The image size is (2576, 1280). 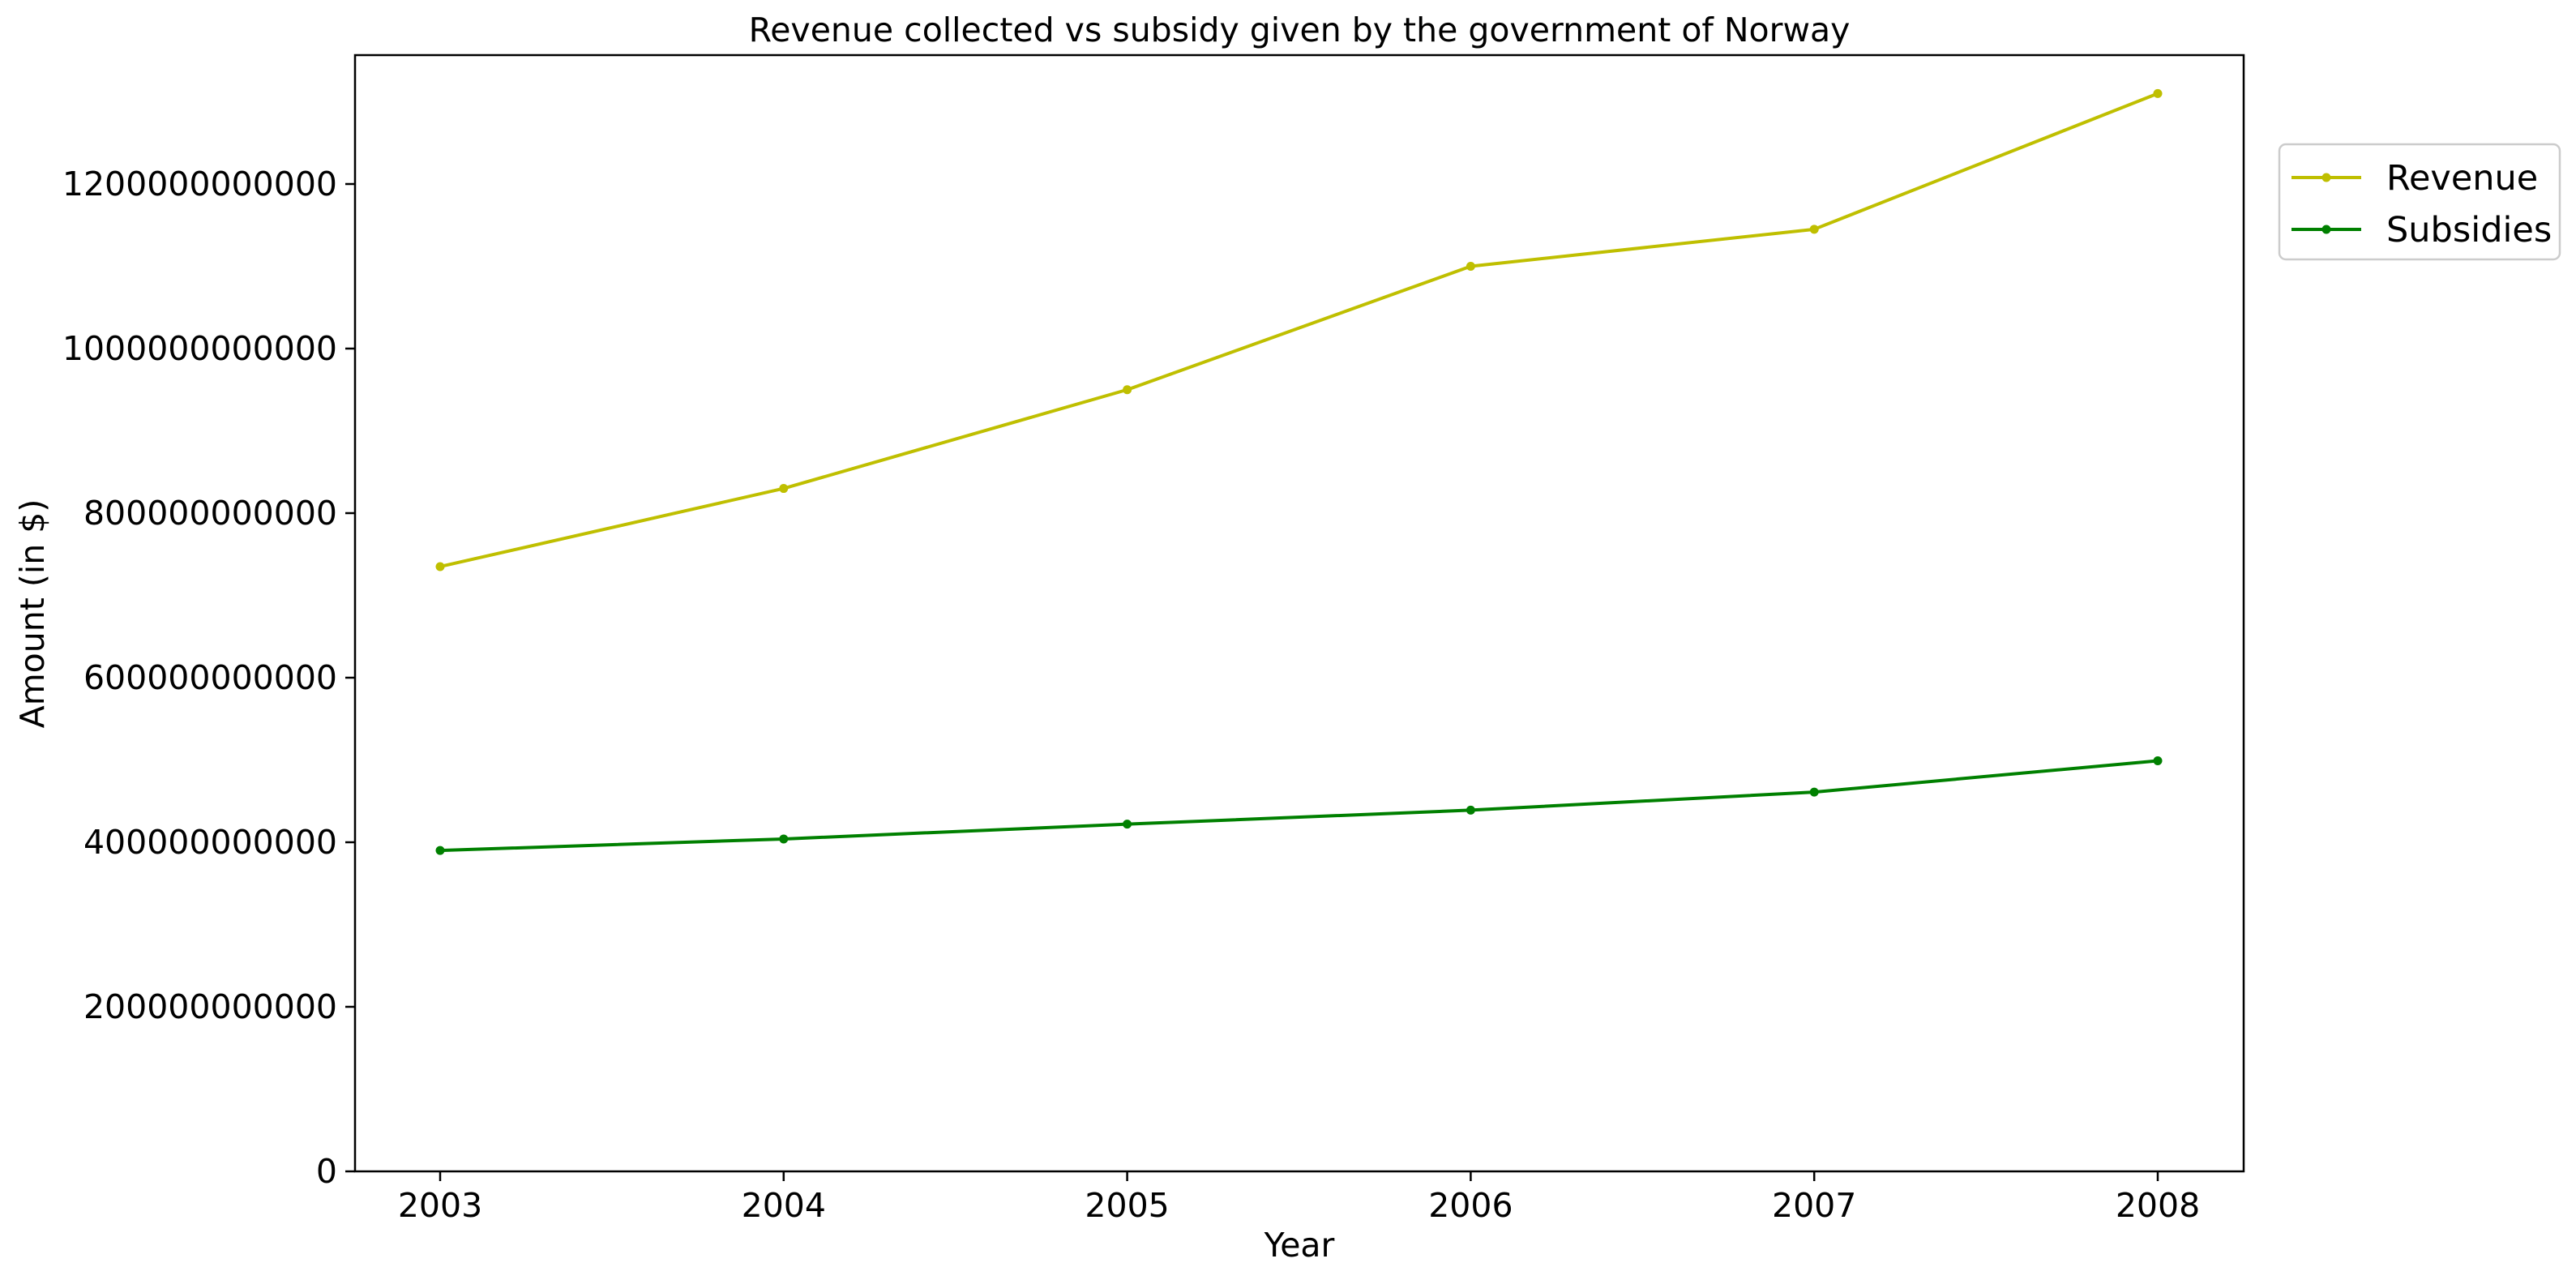 What do you see at coordinates (326, 1171) in the screenshot?
I see `y-tick-label: 0` at bounding box center [326, 1171].